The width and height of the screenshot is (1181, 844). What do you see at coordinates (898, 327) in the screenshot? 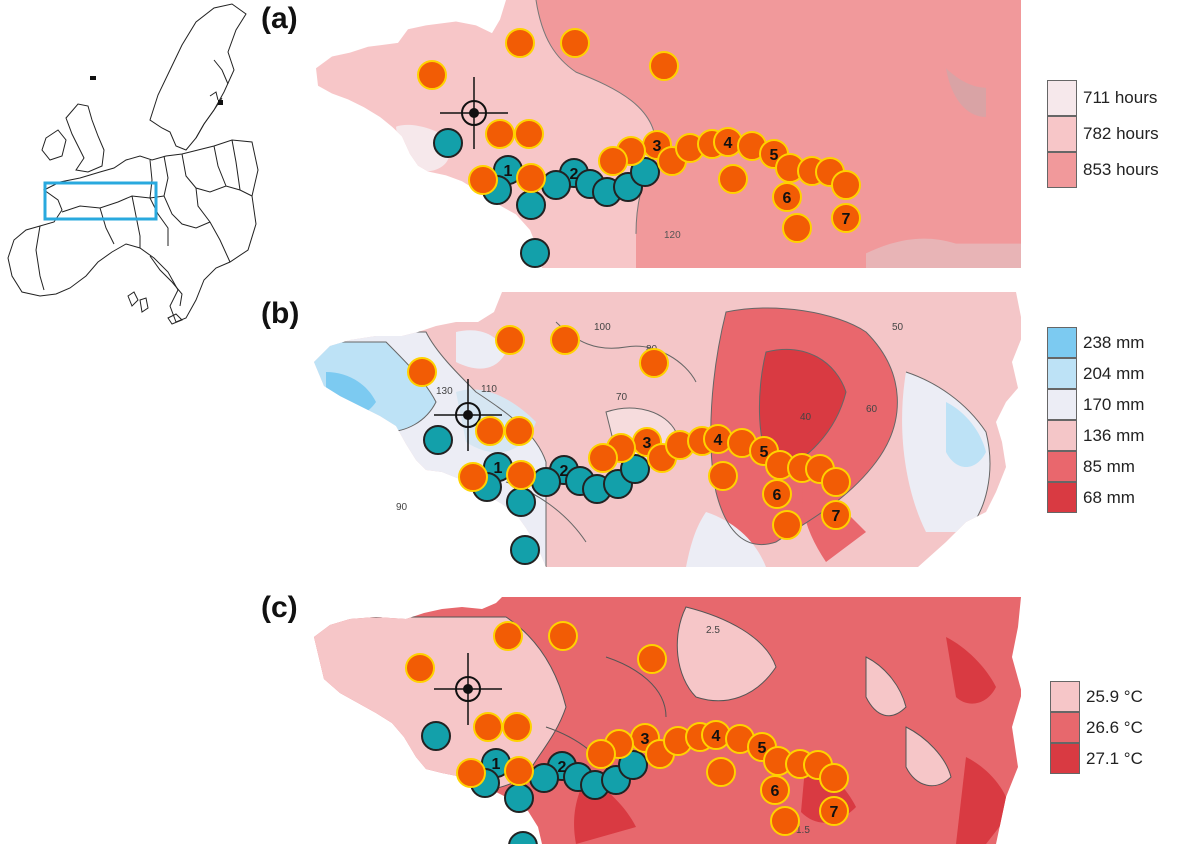
I see `contour-label-b-50: 50` at bounding box center [898, 327].